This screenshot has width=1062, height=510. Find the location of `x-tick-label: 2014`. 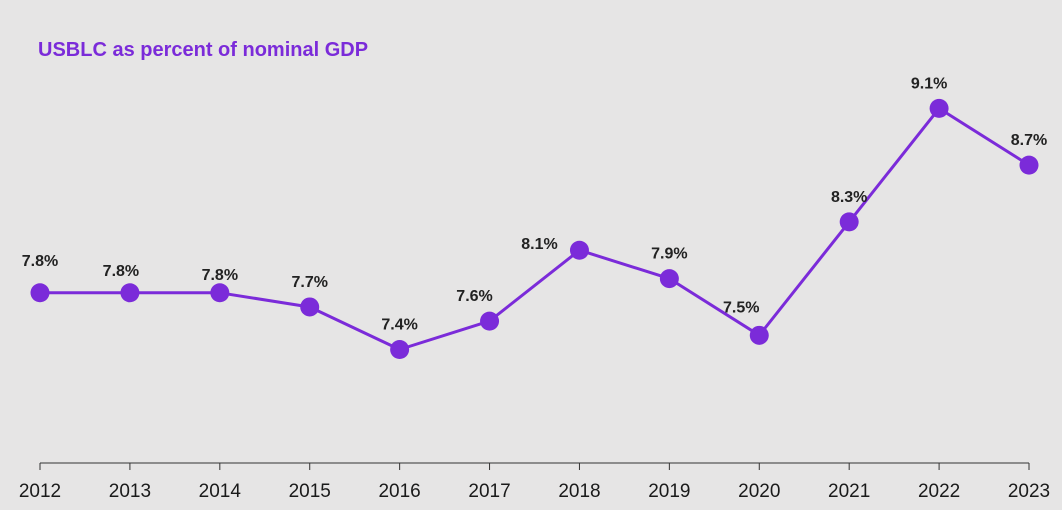

x-tick-label: 2014 is located at coordinates (220, 491).